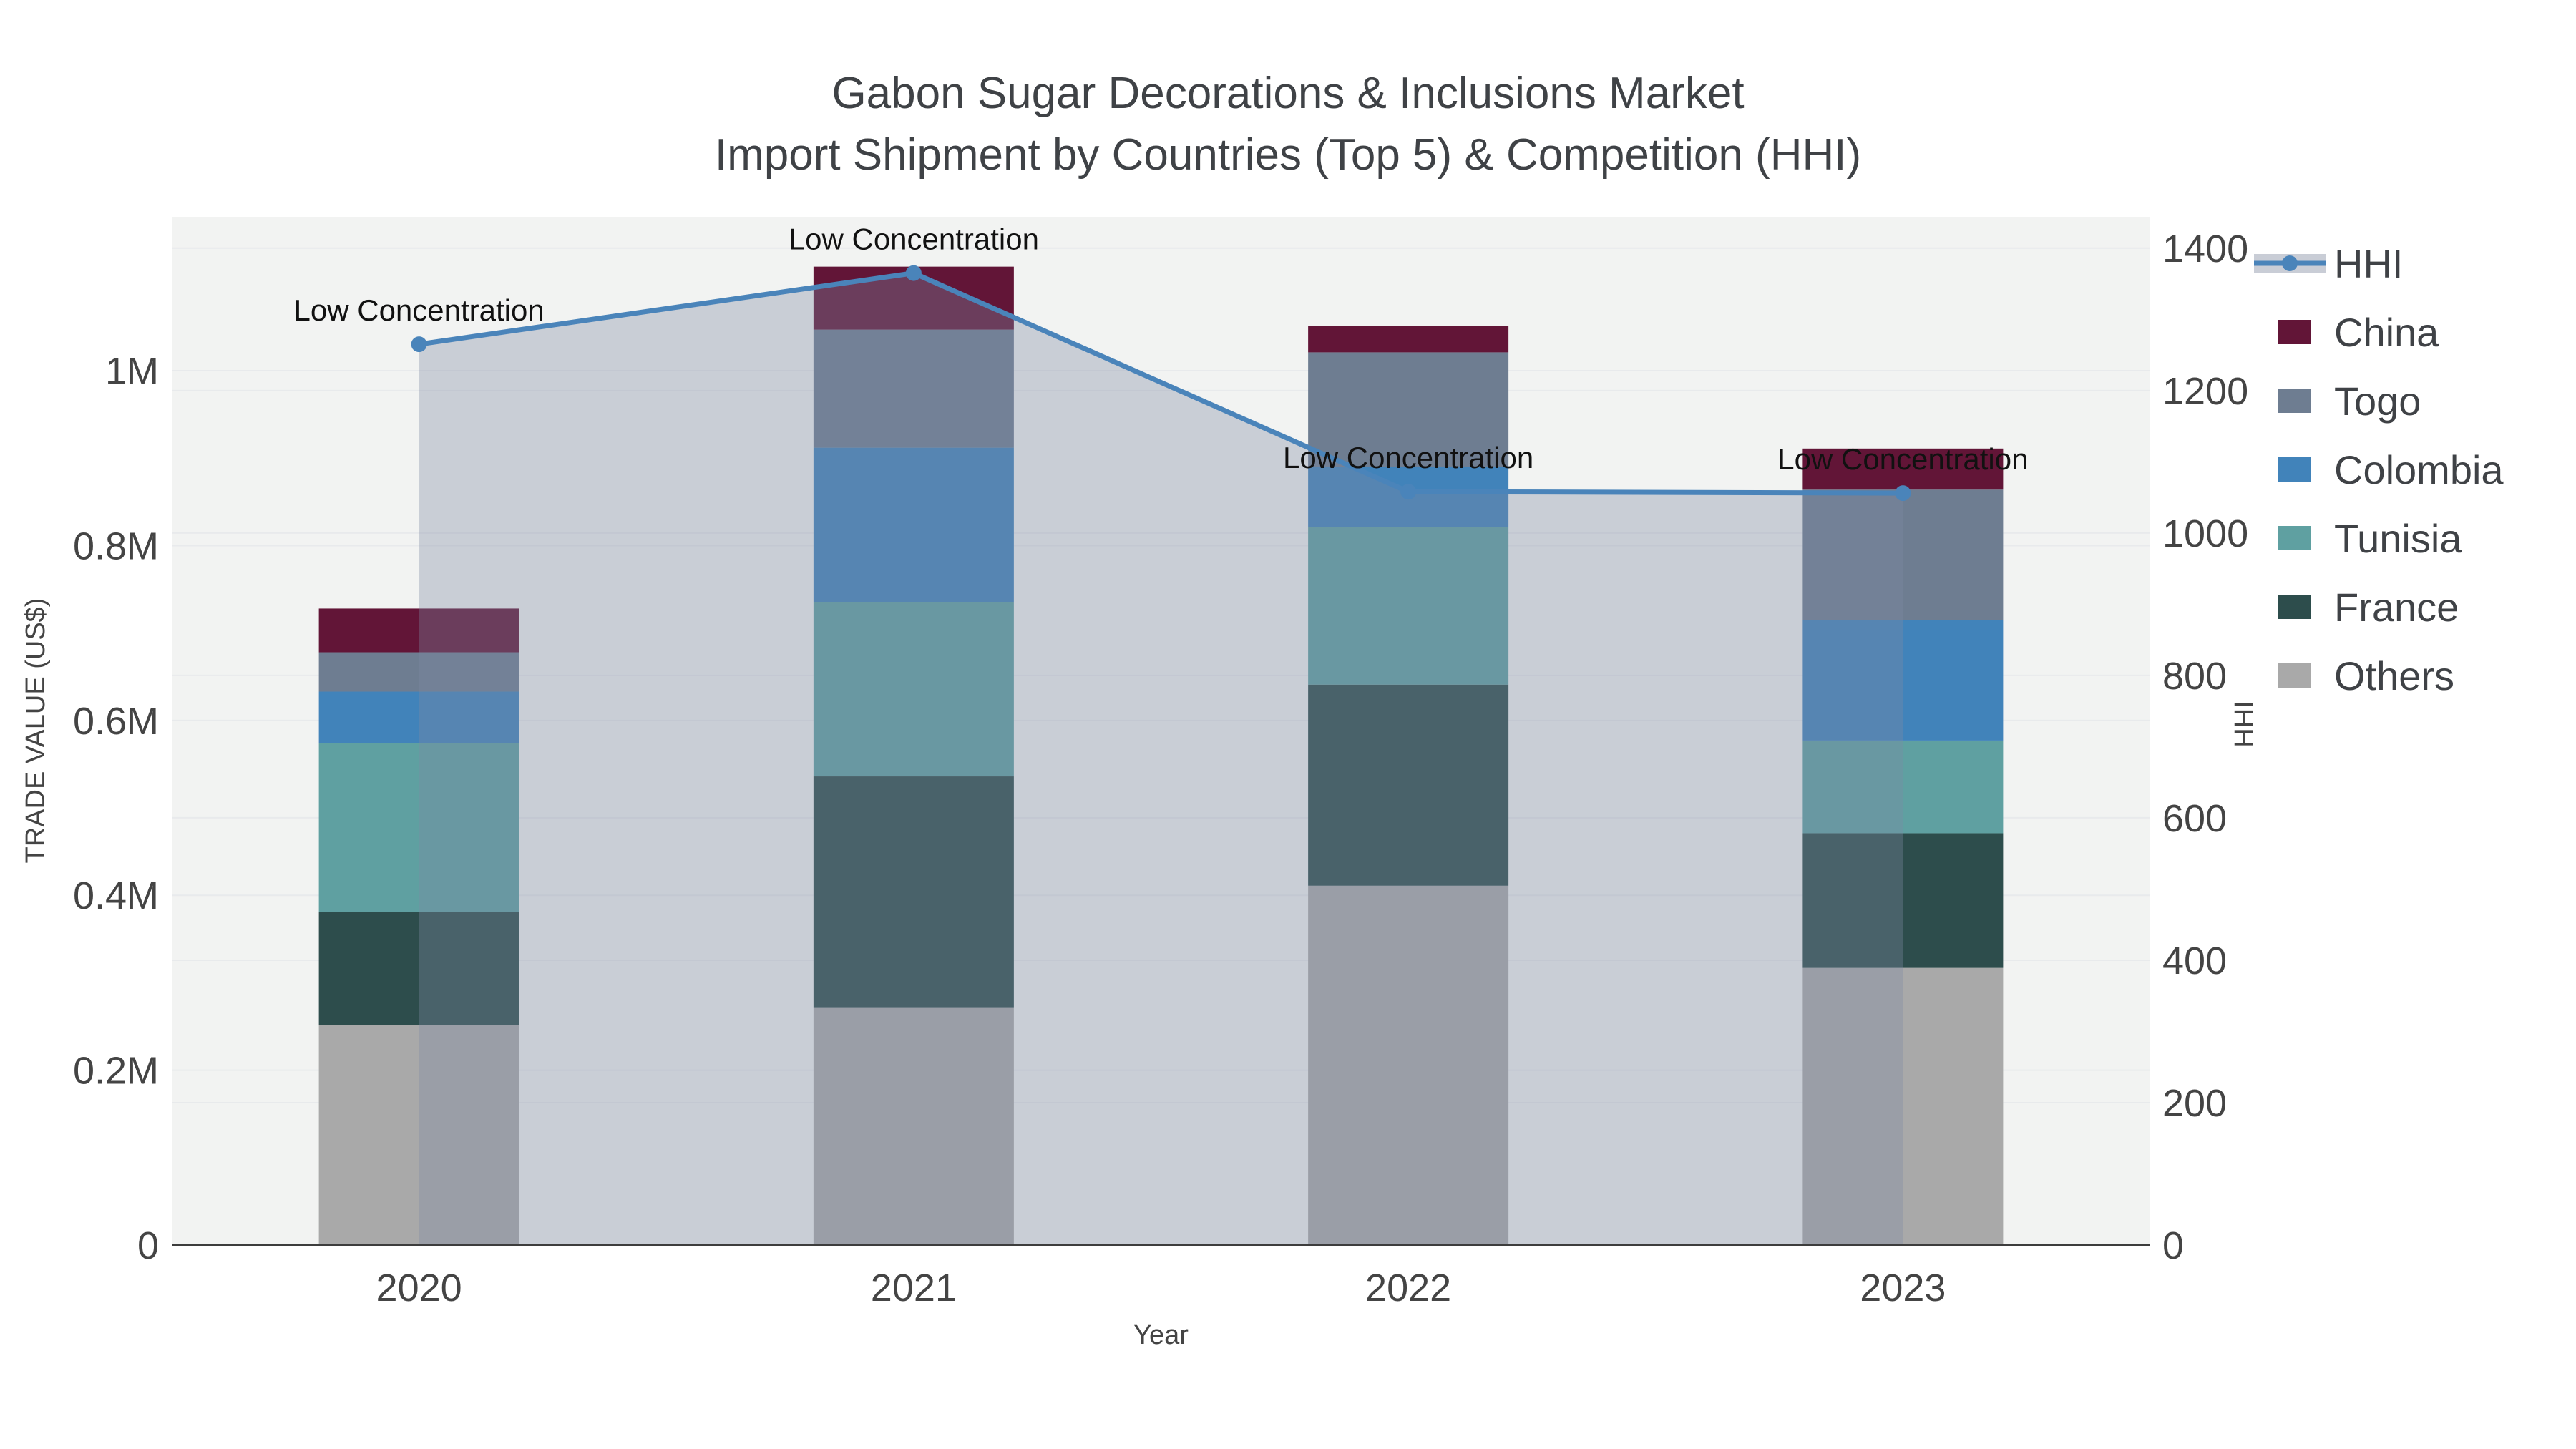 This screenshot has height=1449, width=2576. I want to click on legend-item-france: France, so click(2368, 607).